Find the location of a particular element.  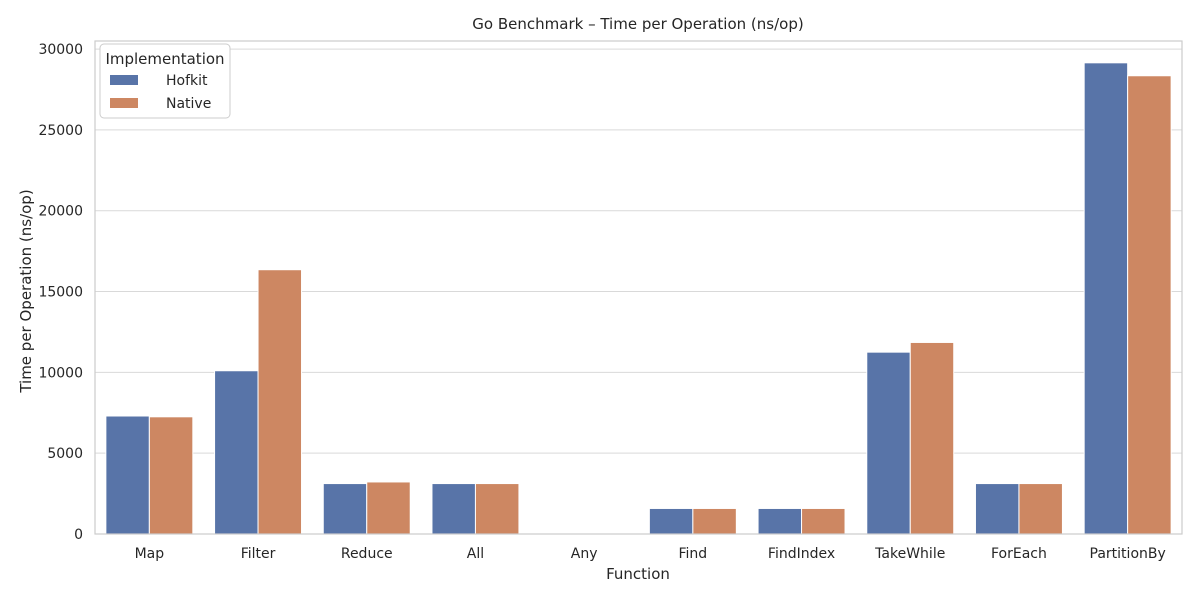

y-tick-label: 10000 is located at coordinates (60, 373).